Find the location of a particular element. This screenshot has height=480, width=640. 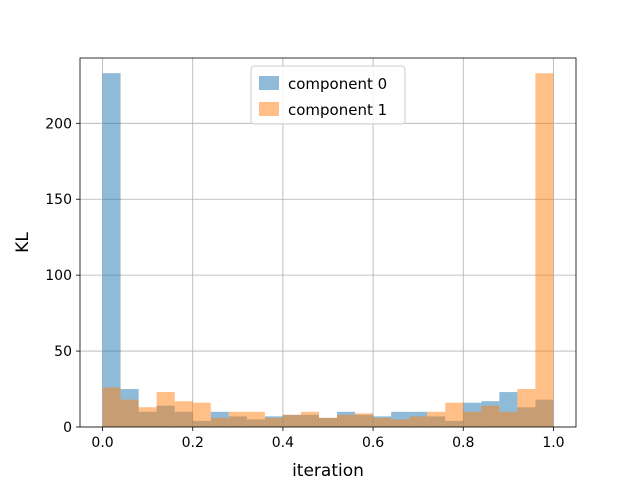

x-tick-label: 0.8 is located at coordinates (463, 443).